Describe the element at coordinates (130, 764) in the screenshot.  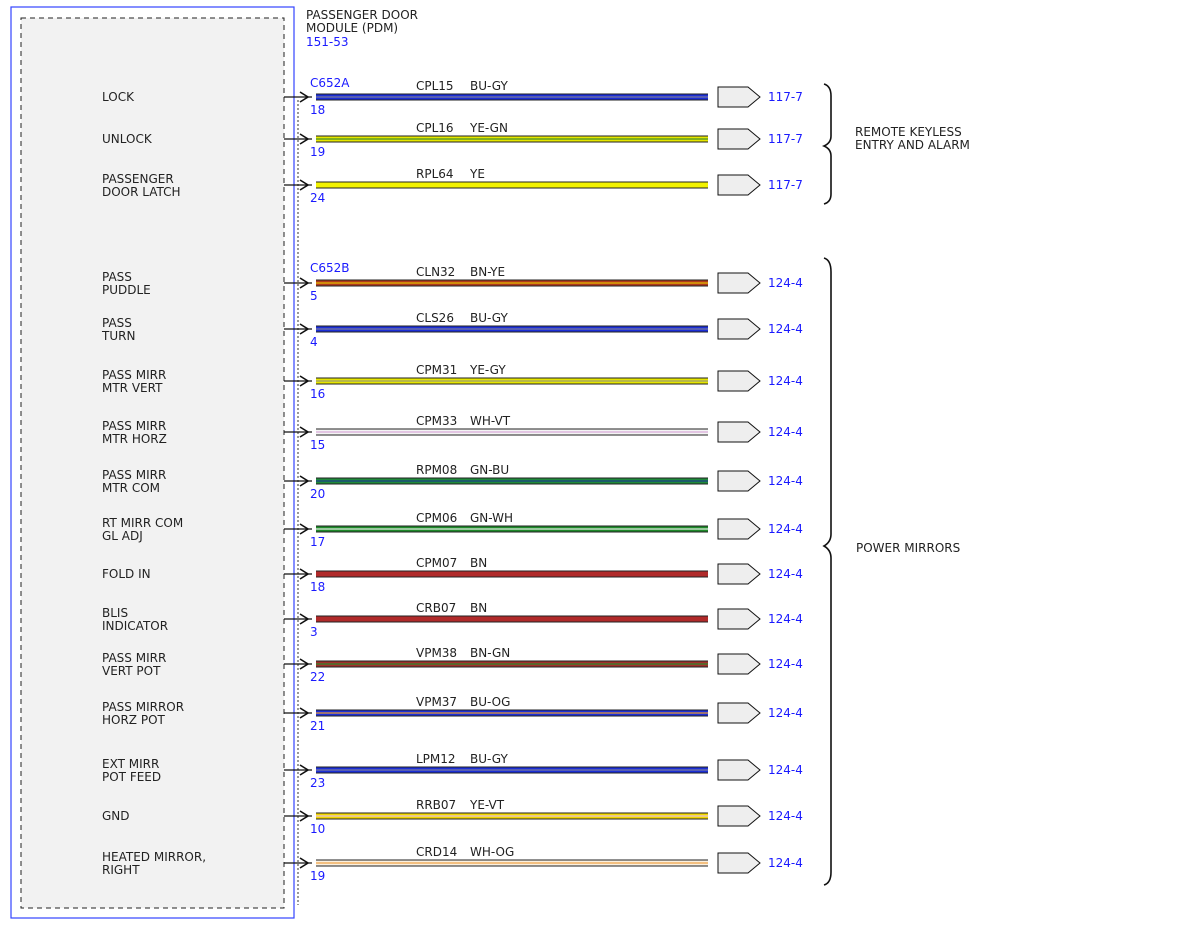
I see `pin-label: EXT MIRR` at that location.